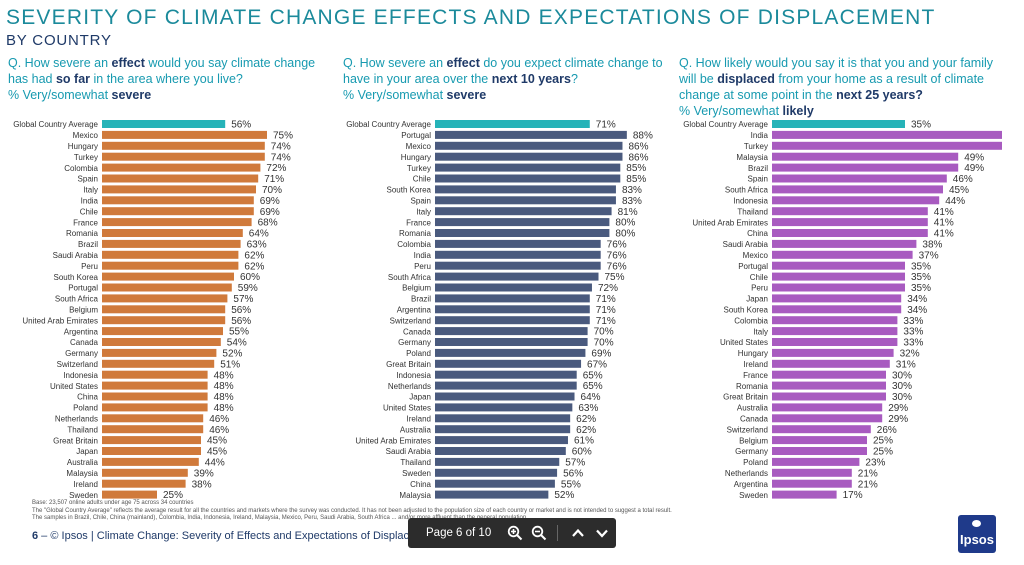 The height and width of the screenshot is (565, 1024). I want to click on value-label: 69%, so click(270, 212).